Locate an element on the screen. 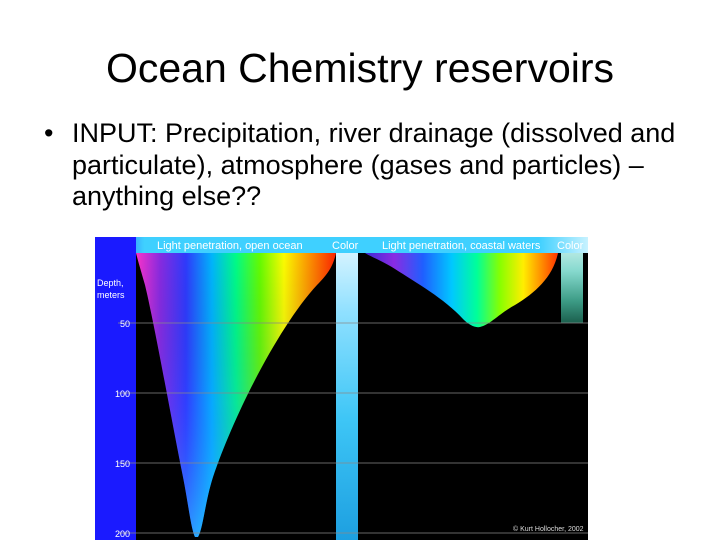 The height and width of the screenshot is (540, 720). figure-credit: © Kurt Hollocher, 2002 is located at coordinates (548, 529).